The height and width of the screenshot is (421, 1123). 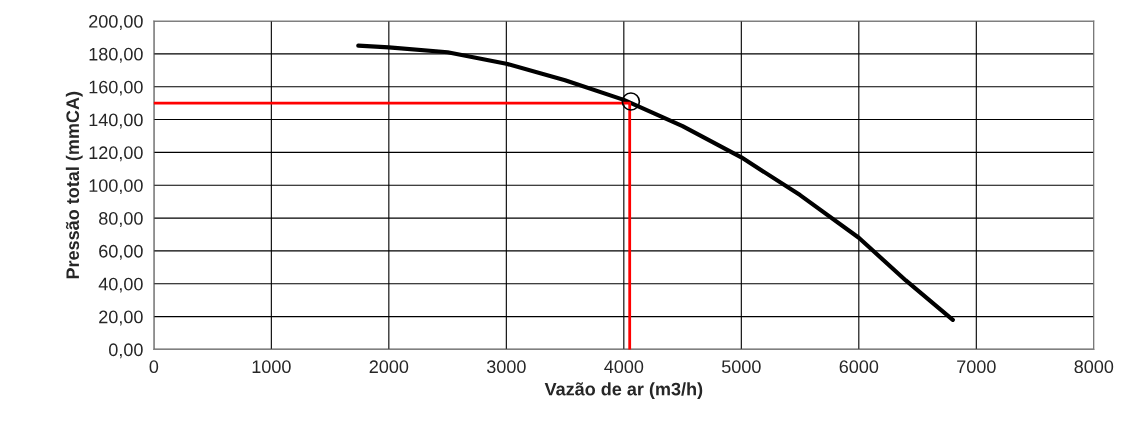 What do you see at coordinates (121, 219) in the screenshot?
I see `y-tick-label: 80,00` at bounding box center [121, 219].